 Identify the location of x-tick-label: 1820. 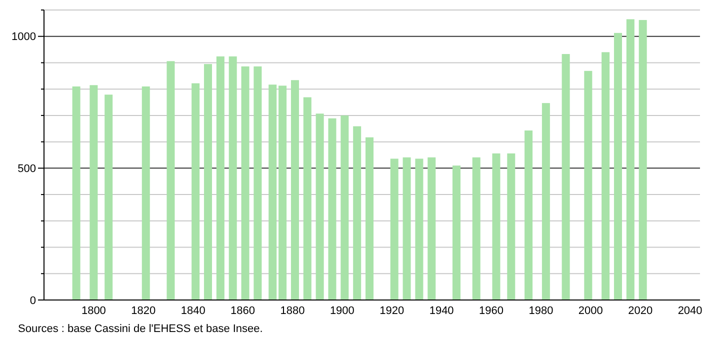
(143, 311).